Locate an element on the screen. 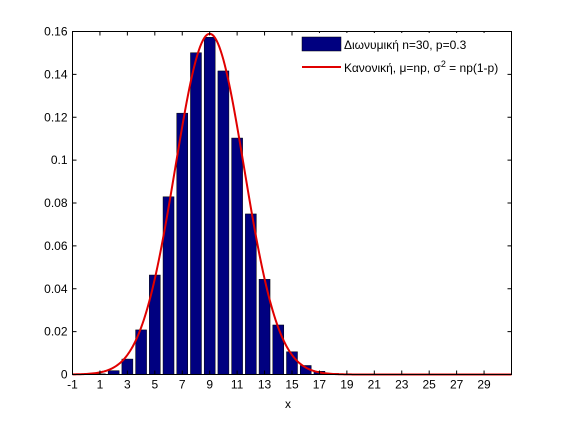 The image size is (561, 425). legend-line-label-prefix: Κανονική, μ=np, σ is located at coordinates (392, 68).